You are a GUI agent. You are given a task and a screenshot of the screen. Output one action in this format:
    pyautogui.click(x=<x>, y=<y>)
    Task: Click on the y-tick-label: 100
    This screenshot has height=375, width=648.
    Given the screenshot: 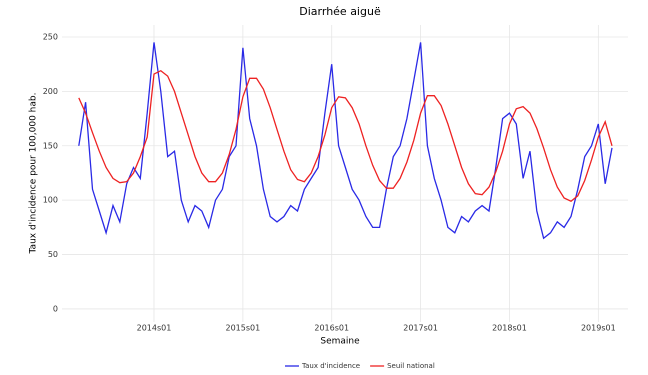 What is the action you would take?
    pyautogui.click(x=50, y=200)
    